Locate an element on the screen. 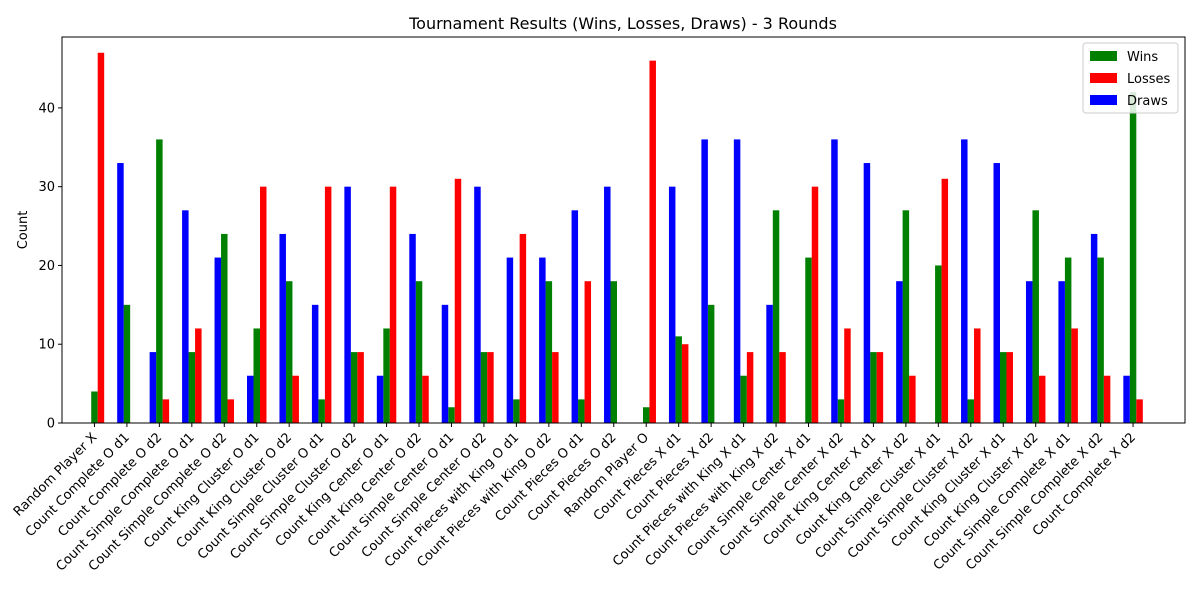 The height and width of the screenshot is (604, 1200). legend-swatch-draws is located at coordinates (1103, 100).